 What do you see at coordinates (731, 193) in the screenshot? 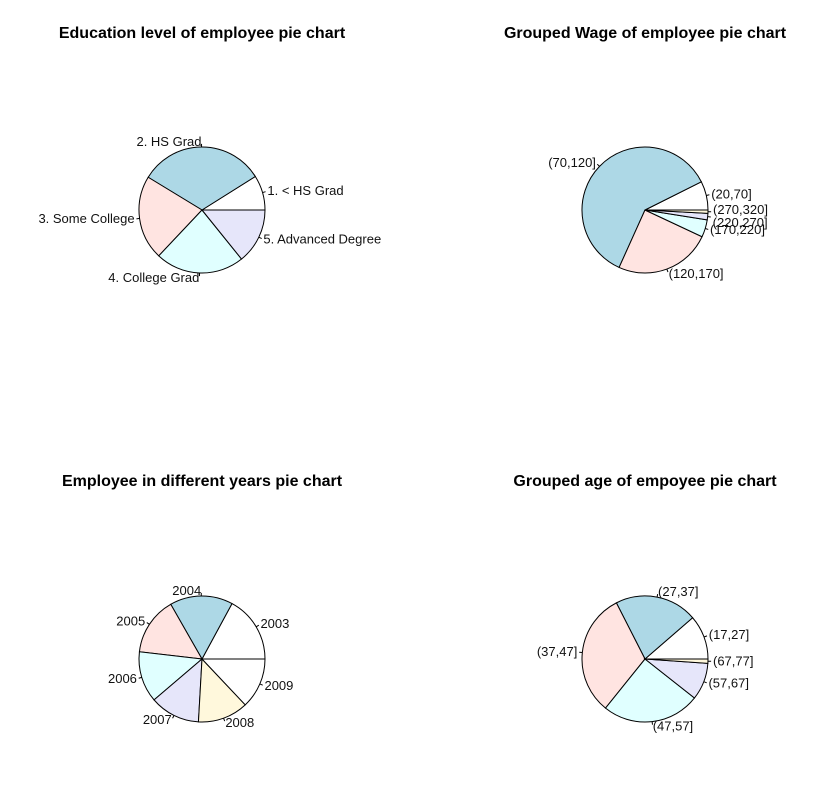
I see `slice-label: (20,70]` at bounding box center [731, 193].